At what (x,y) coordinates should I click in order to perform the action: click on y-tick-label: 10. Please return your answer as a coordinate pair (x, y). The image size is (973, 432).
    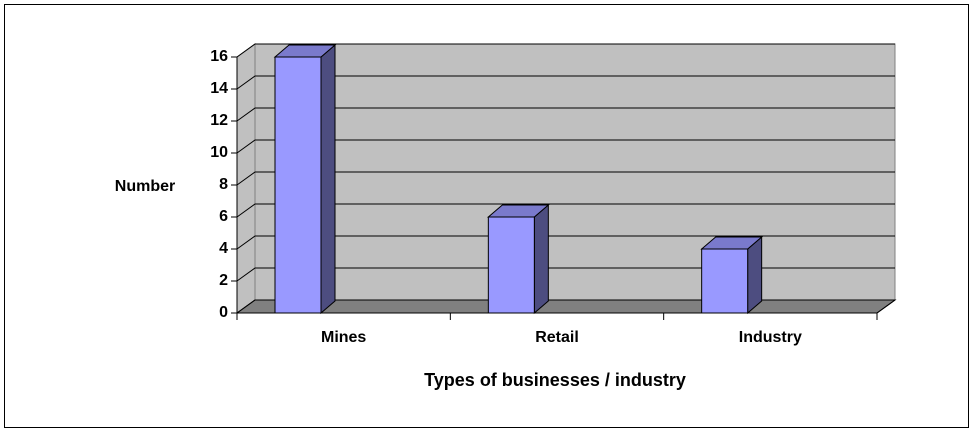
    Looking at the image, I should click on (219, 152).